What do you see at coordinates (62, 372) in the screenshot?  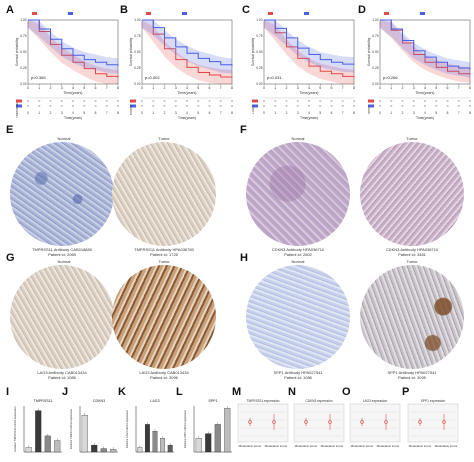 I see `caption-g-normal: LAG3 Antibody CAB013434` at bounding box center [62, 372].